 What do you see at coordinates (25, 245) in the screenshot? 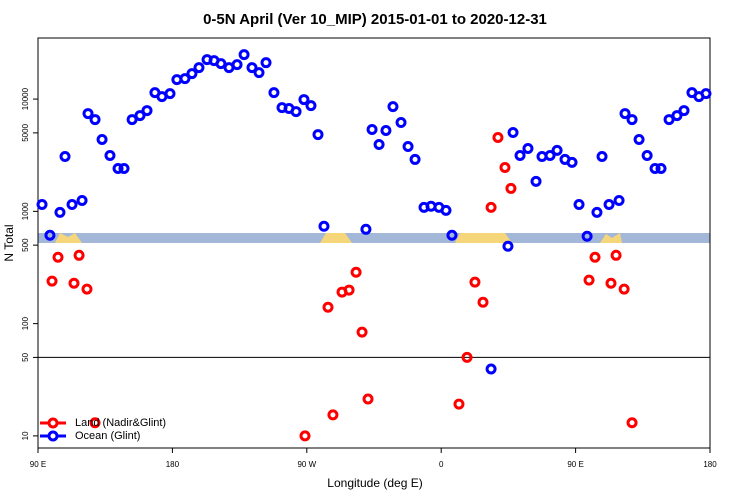
I see `y-tick-label: 500` at bounding box center [25, 245].